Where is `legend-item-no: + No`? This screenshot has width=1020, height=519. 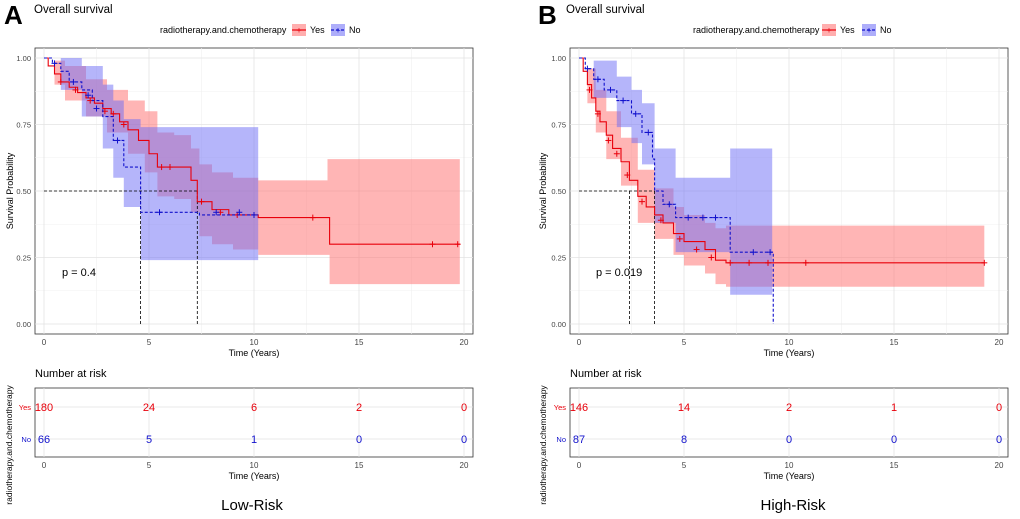
legend-item-no: + No is located at coordinates (346, 30).